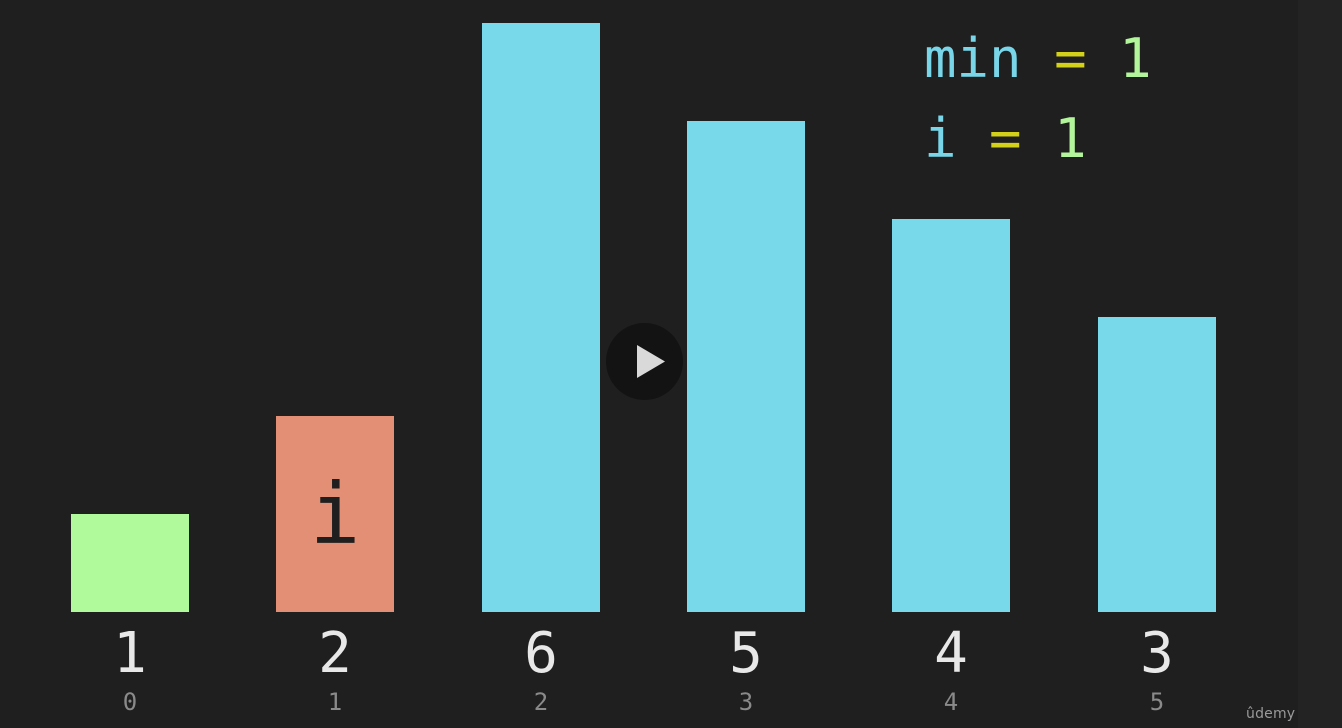  Describe the element at coordinates (541, 702) in the screenshot. I see `bar-index-label-2: 2` at that location.